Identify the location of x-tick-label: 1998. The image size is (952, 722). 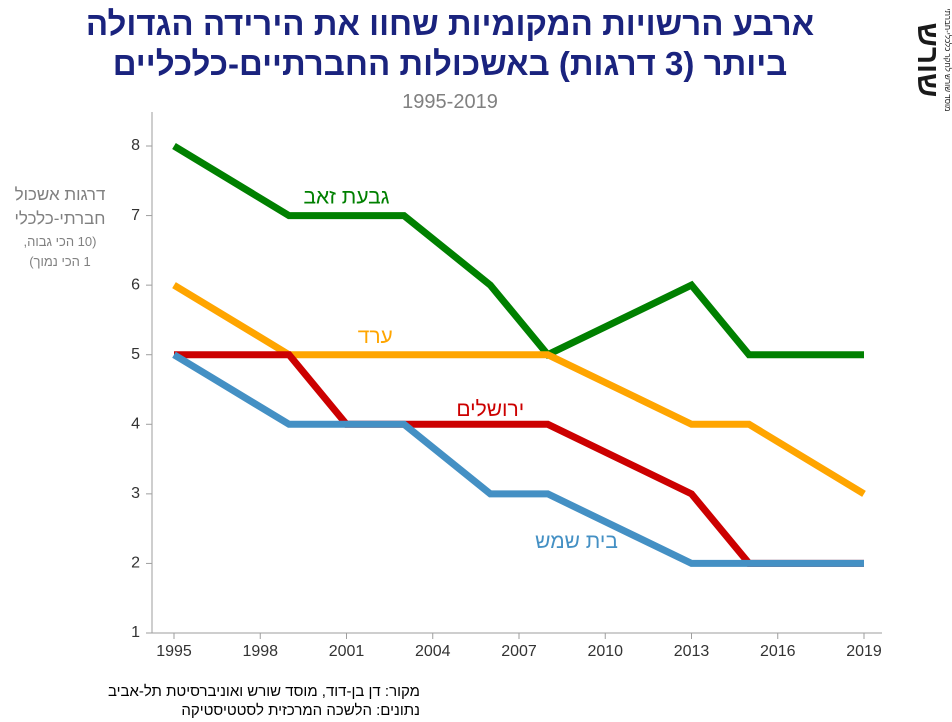
(260, 651).